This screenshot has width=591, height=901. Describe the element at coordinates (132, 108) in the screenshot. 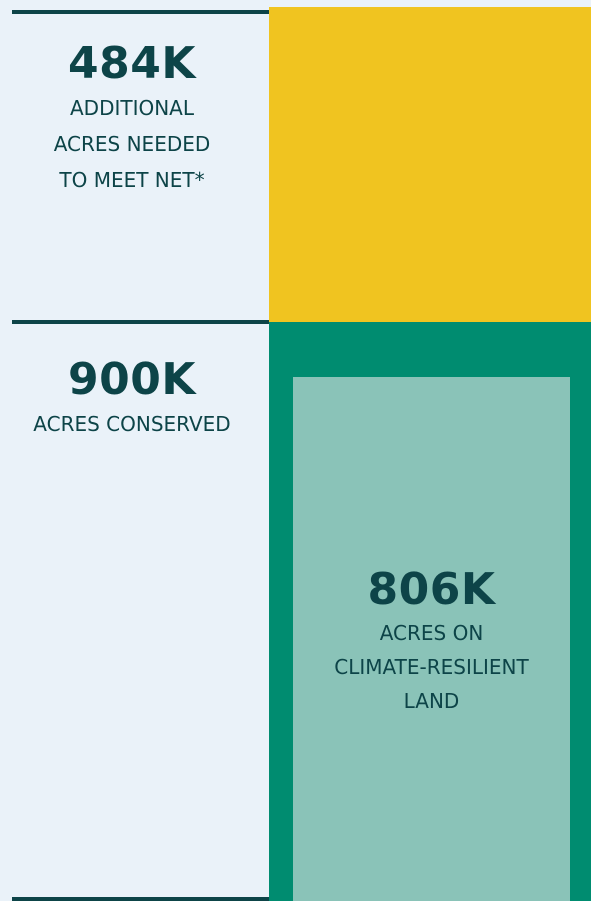

I see `stat-label: ADDITIONAL` at that location.